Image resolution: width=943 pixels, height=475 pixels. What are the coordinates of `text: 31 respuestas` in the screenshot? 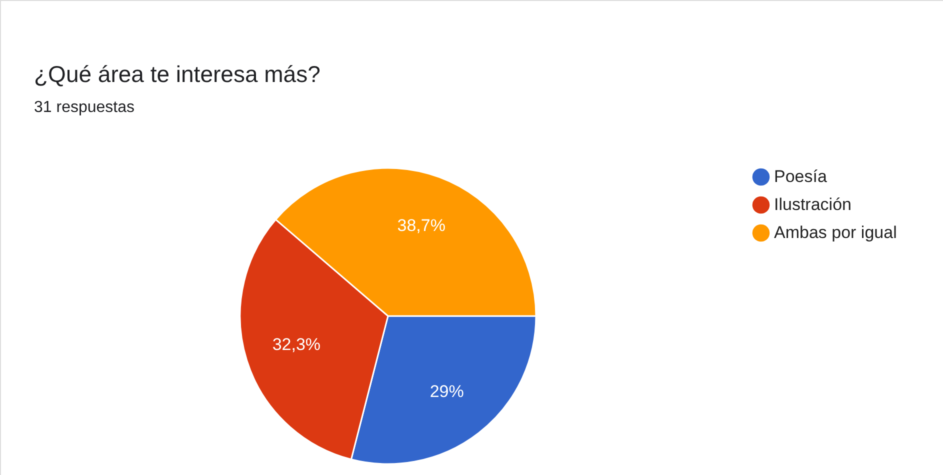 It's located at (84, 107).